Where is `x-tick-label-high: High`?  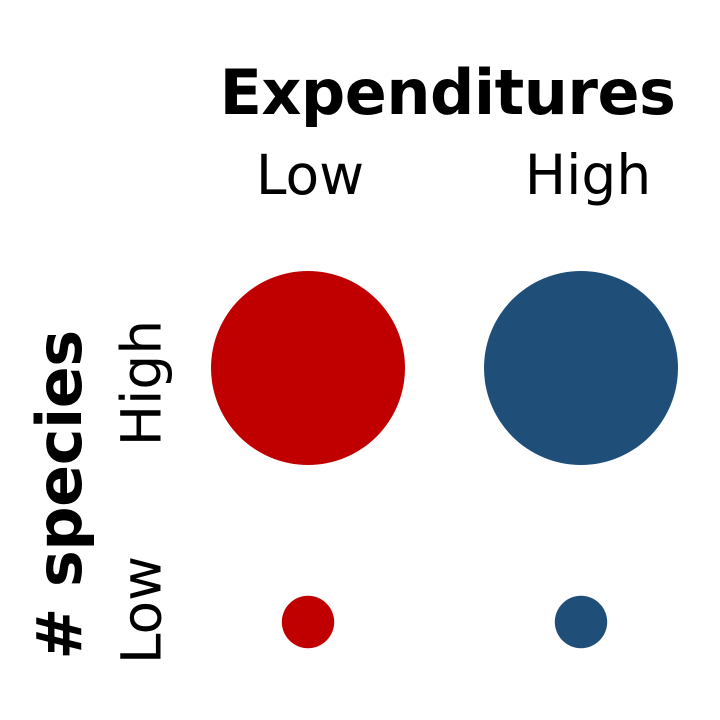
x-tick-label-high: High is located at coordinates (588, 175).